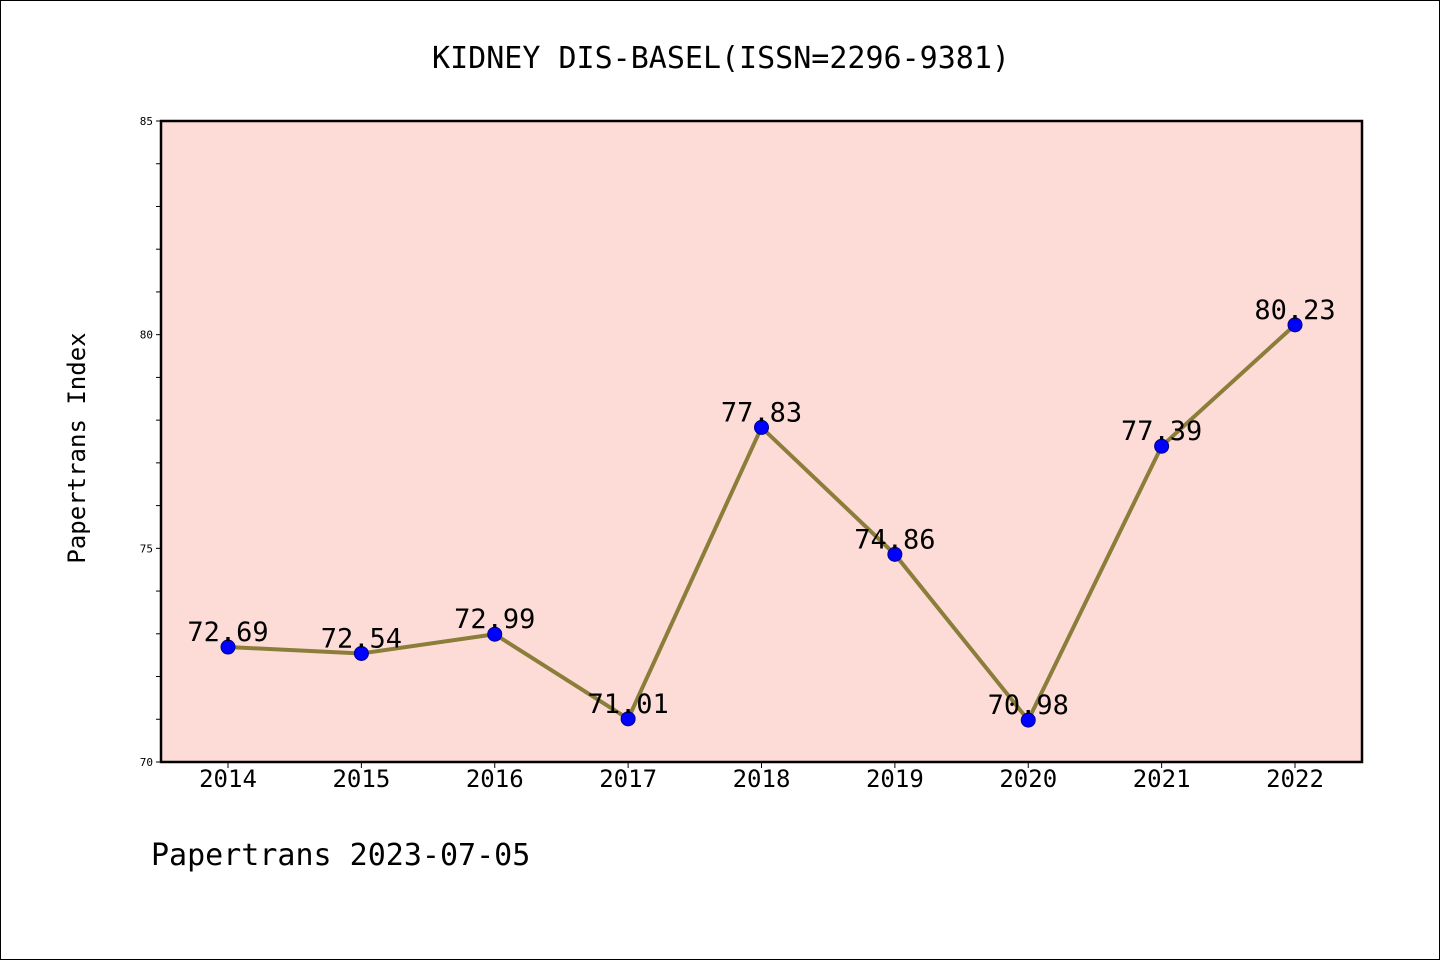 The width and height of the screenshot is (1440, 960). What do you see at coordinates (150, 442) in the screenshot?
I see `y-axis: 70 75 80 85` at bounding box center [150, 442].